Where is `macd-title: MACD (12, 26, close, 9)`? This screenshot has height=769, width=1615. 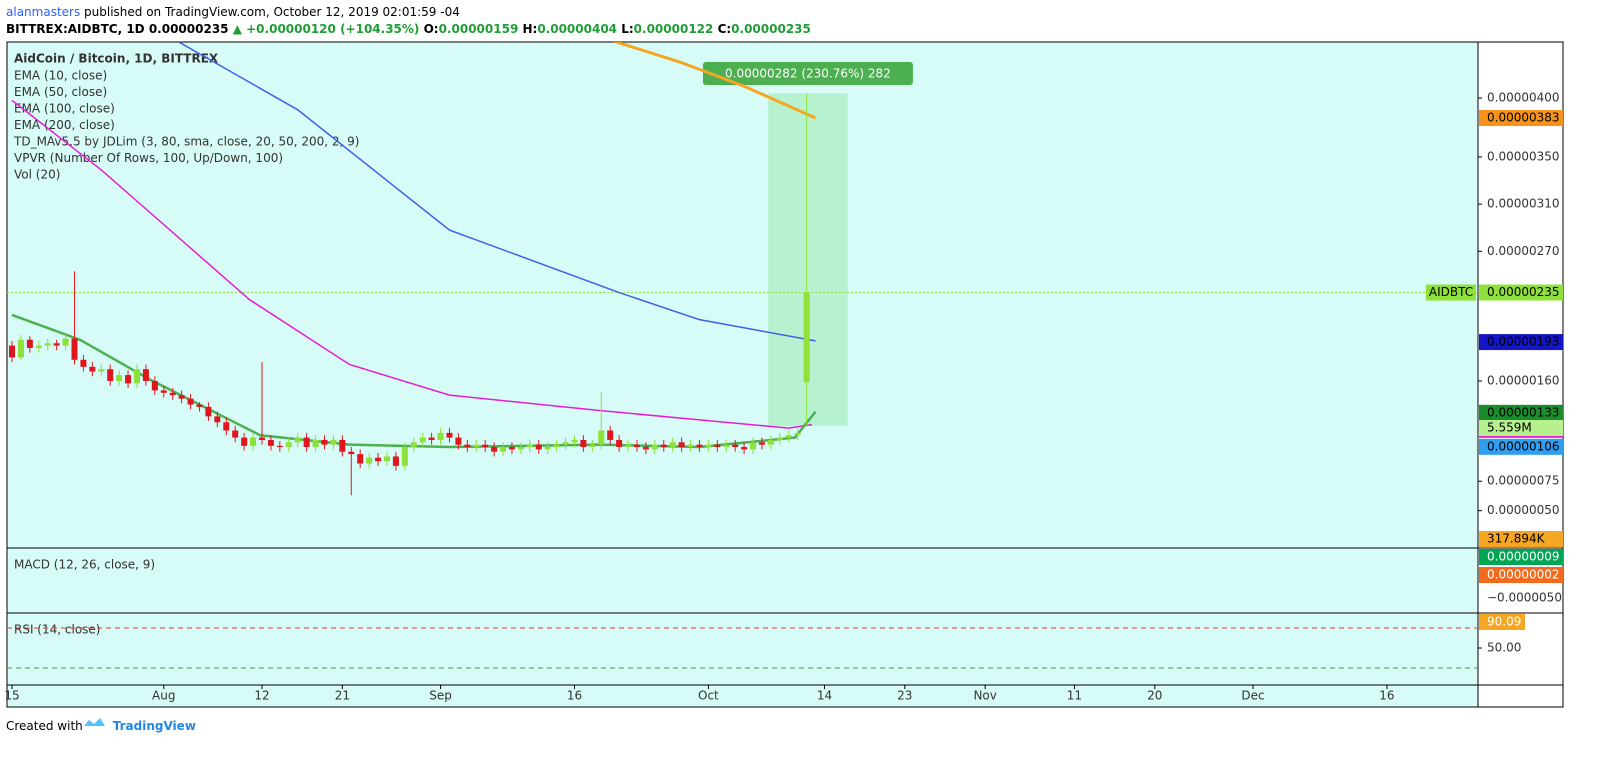 macd-title: MACD (12, 26, close, 9) is located at coordinates (84, 565).